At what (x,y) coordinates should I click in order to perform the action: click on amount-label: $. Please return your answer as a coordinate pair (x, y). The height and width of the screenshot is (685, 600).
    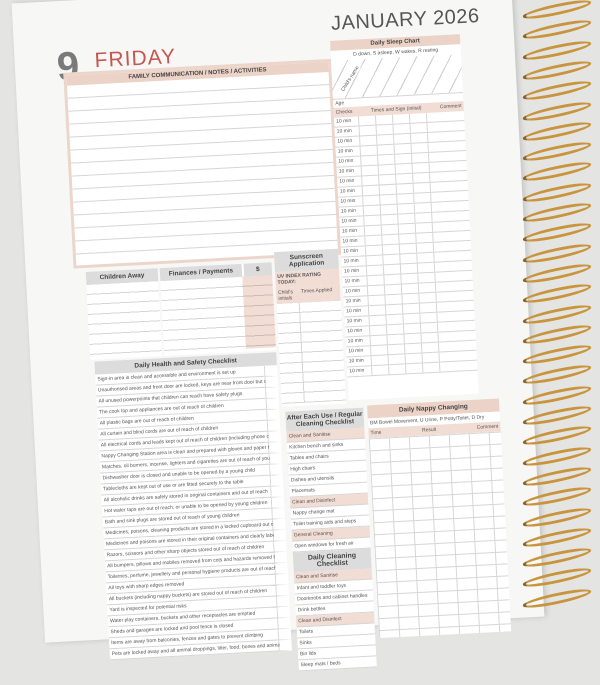
    Looking at the image, I should click on (258, 269).